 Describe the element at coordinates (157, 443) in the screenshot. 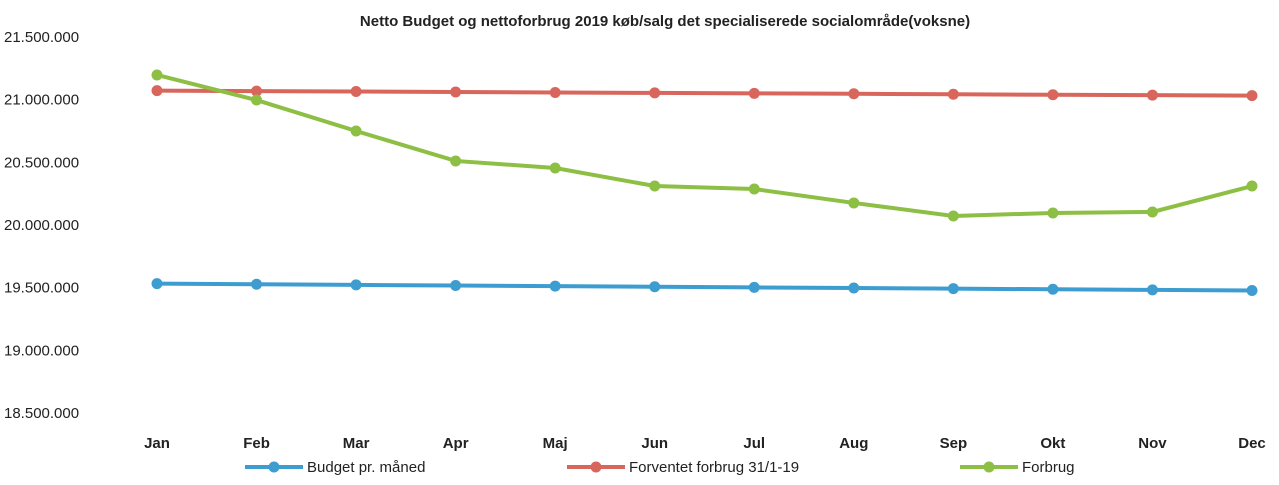

I see `x-tick-label: Jan` at that location.